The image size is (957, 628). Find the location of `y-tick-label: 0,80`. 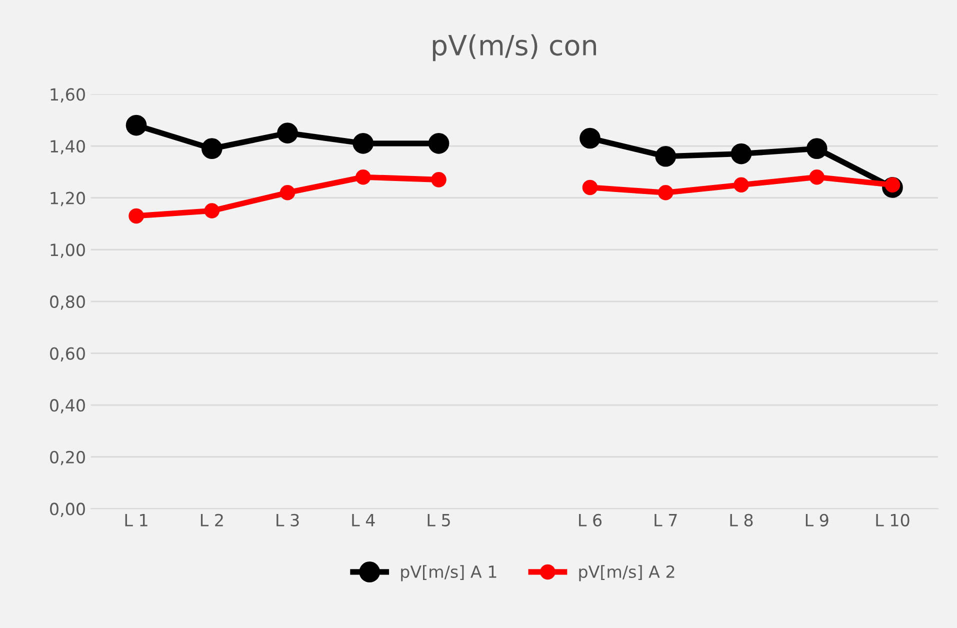

y-tick-label: 0,80 is located at coordinates (67, 302).